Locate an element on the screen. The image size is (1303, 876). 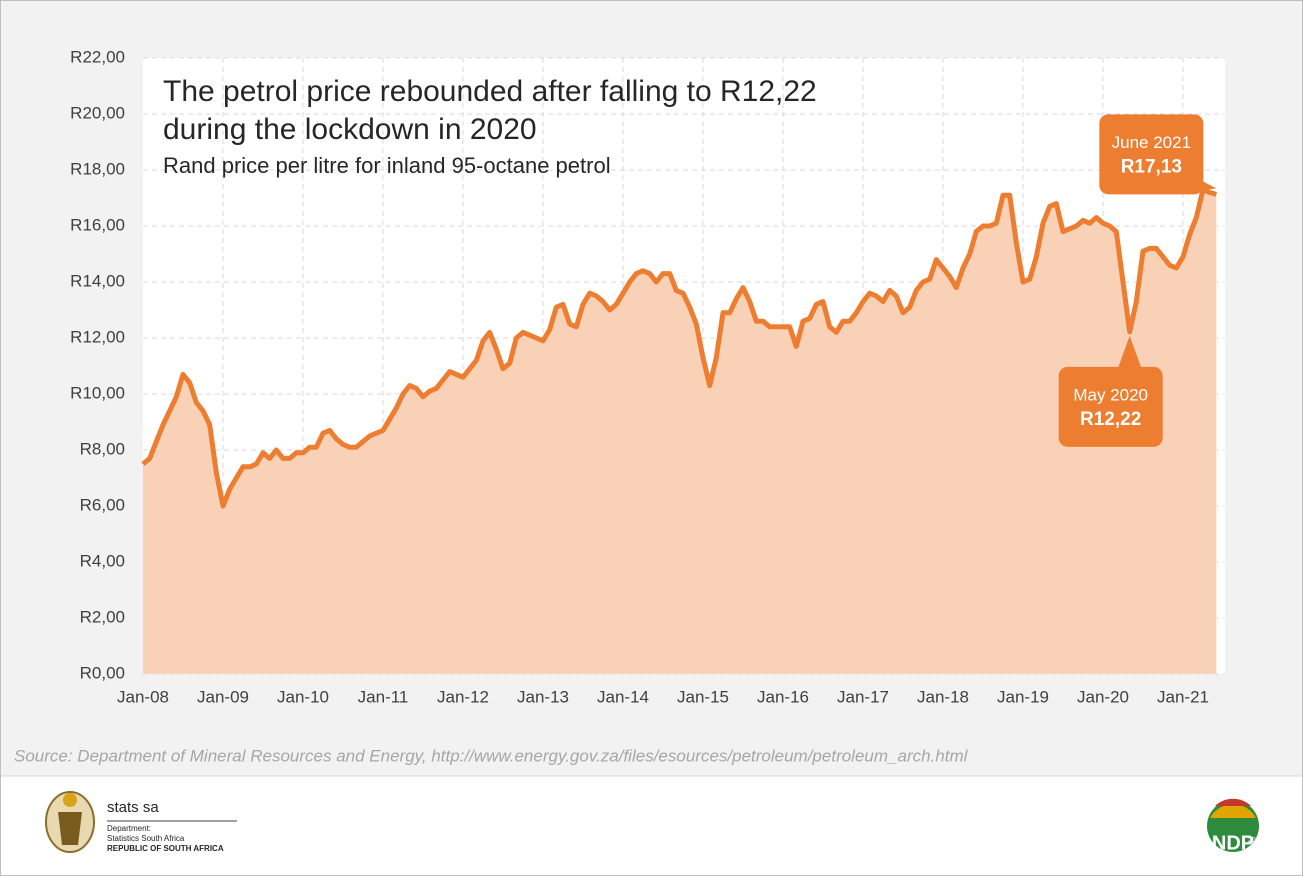
department-line: Statistics South Africa is located at coordinates (146, 838).